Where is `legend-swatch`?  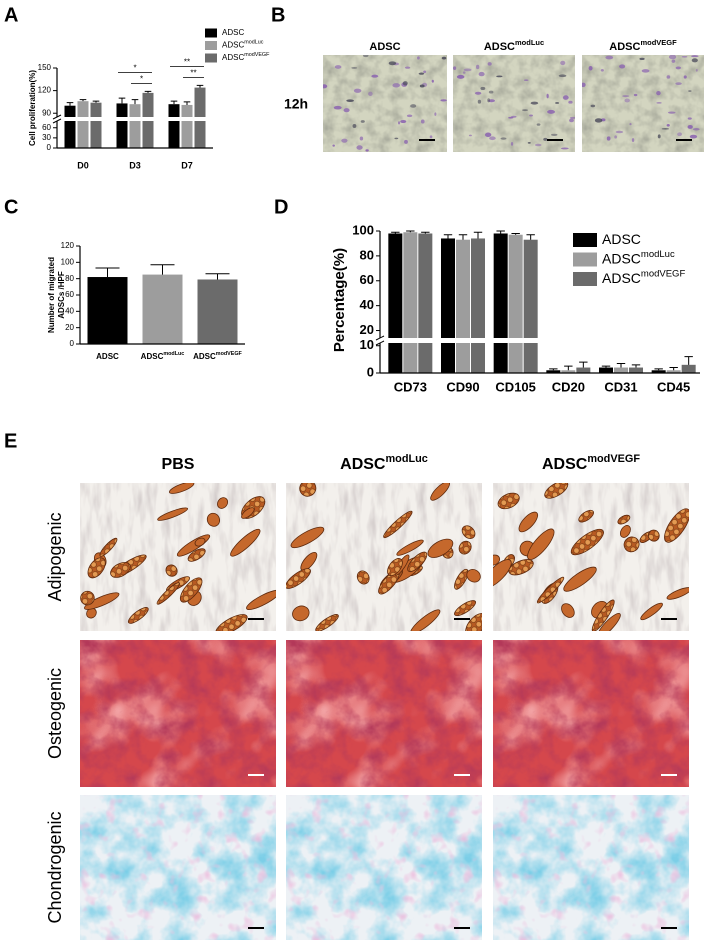 legend-swatch is located at coordinates (585, 279).